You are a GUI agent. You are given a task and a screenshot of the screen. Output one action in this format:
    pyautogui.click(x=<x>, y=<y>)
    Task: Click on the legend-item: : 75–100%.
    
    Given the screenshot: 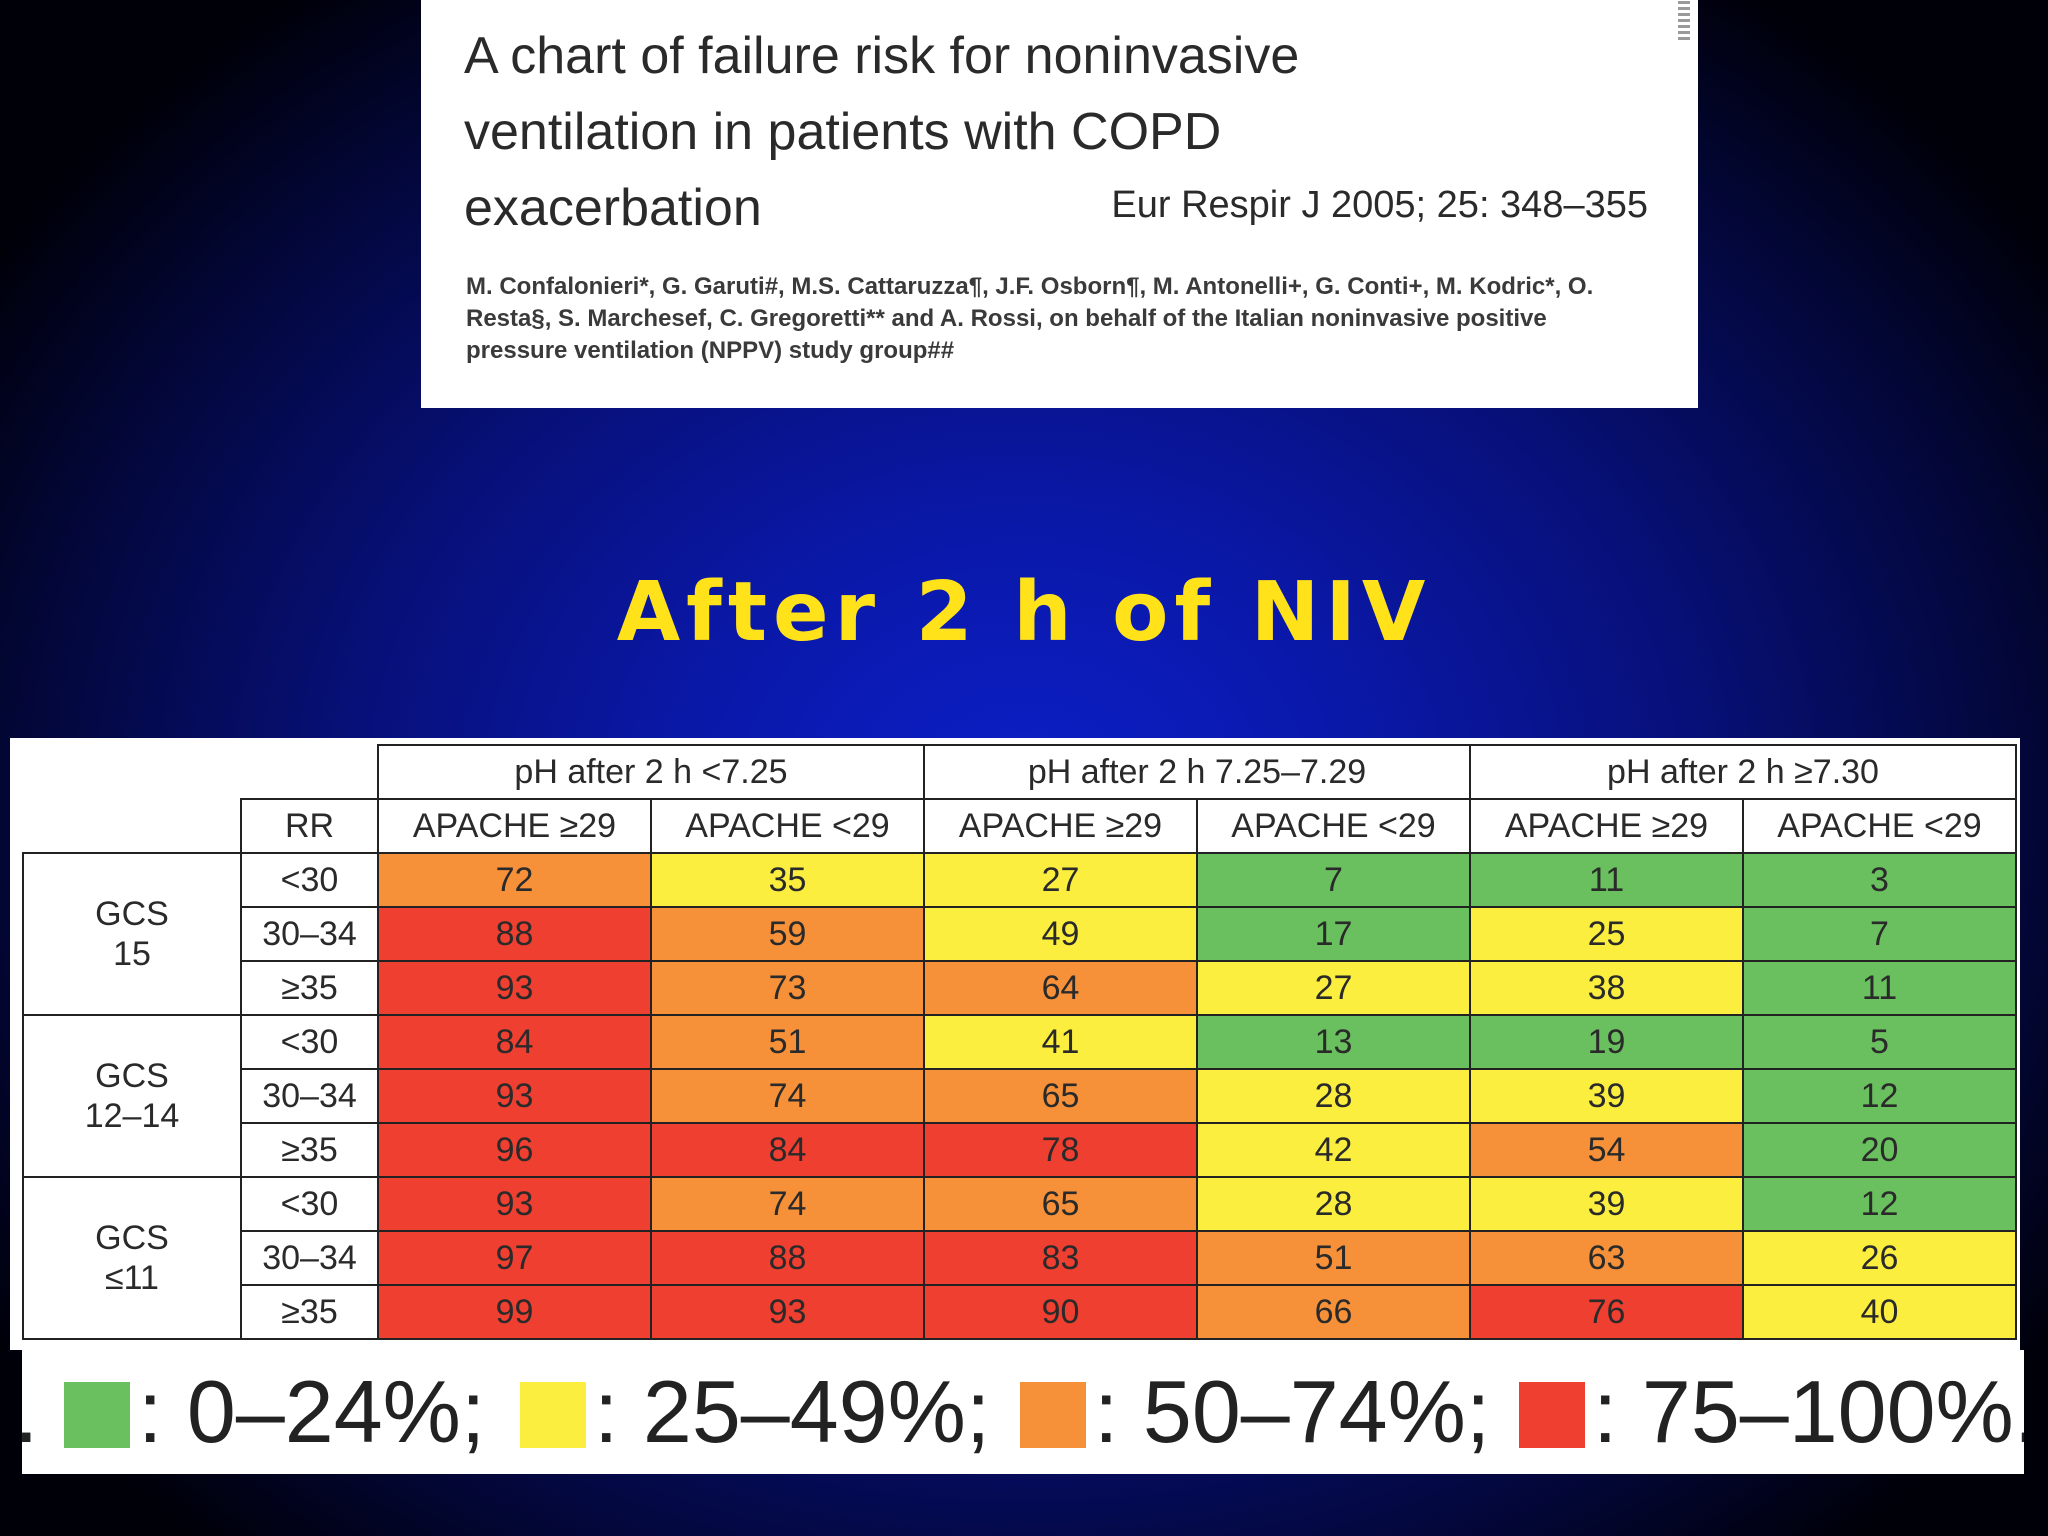 What is the action you would take?
    pyautogui.click(x=1771, y=1412)
    